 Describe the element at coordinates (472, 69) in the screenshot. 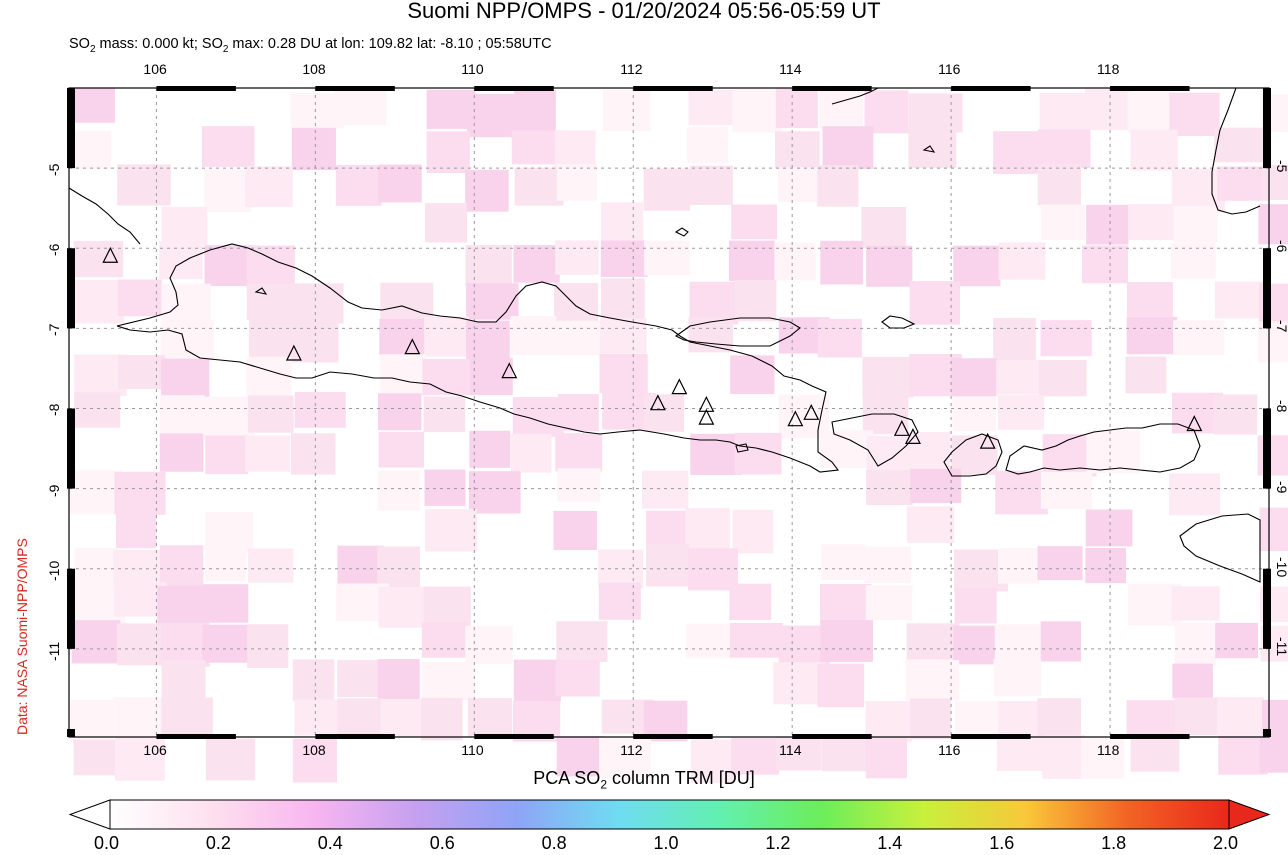

I see `tick-label: 110` at that location.